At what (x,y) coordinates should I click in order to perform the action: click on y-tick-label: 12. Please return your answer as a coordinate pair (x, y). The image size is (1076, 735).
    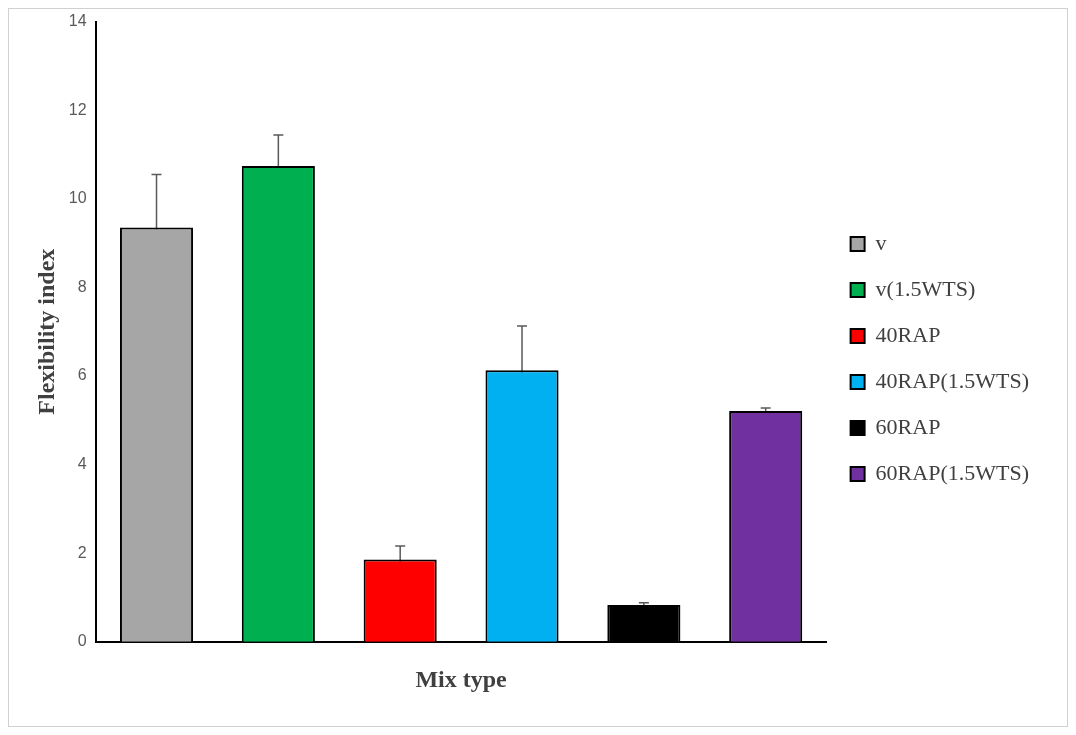
    Looking at the image, I should click on (77, 109).